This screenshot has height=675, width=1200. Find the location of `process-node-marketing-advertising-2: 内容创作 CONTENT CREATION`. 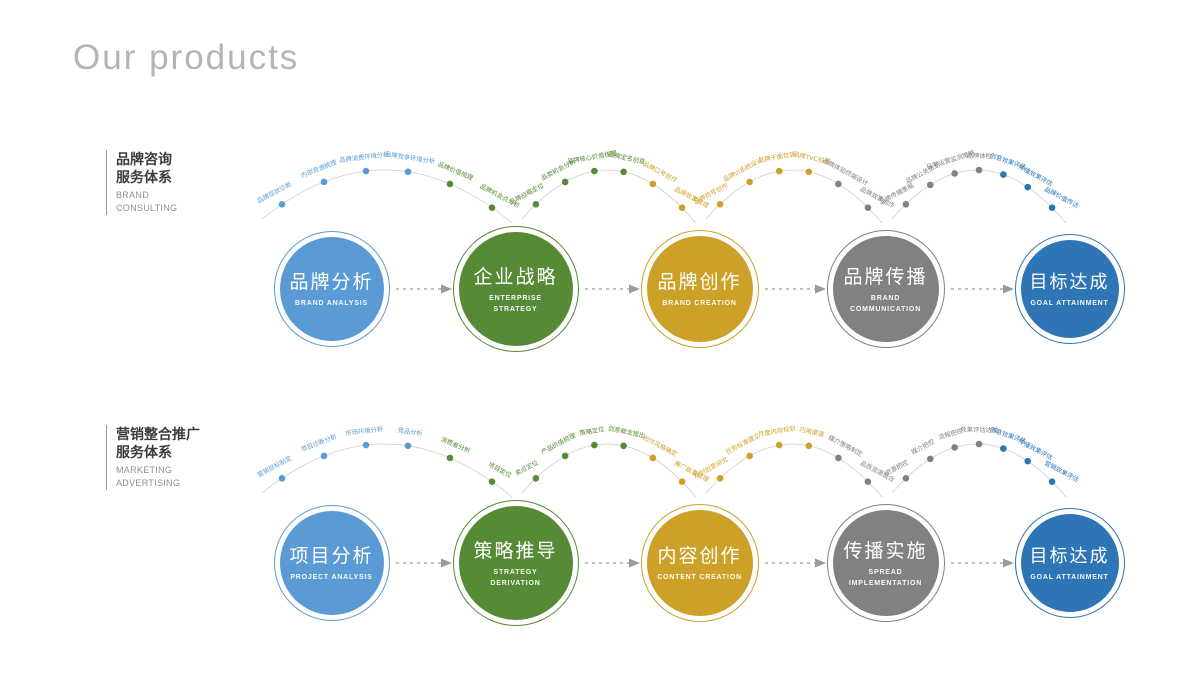

process-node-marketing-advertising-2: 内容创作 CONTENT CREATION is located at coordinates (699, 562).